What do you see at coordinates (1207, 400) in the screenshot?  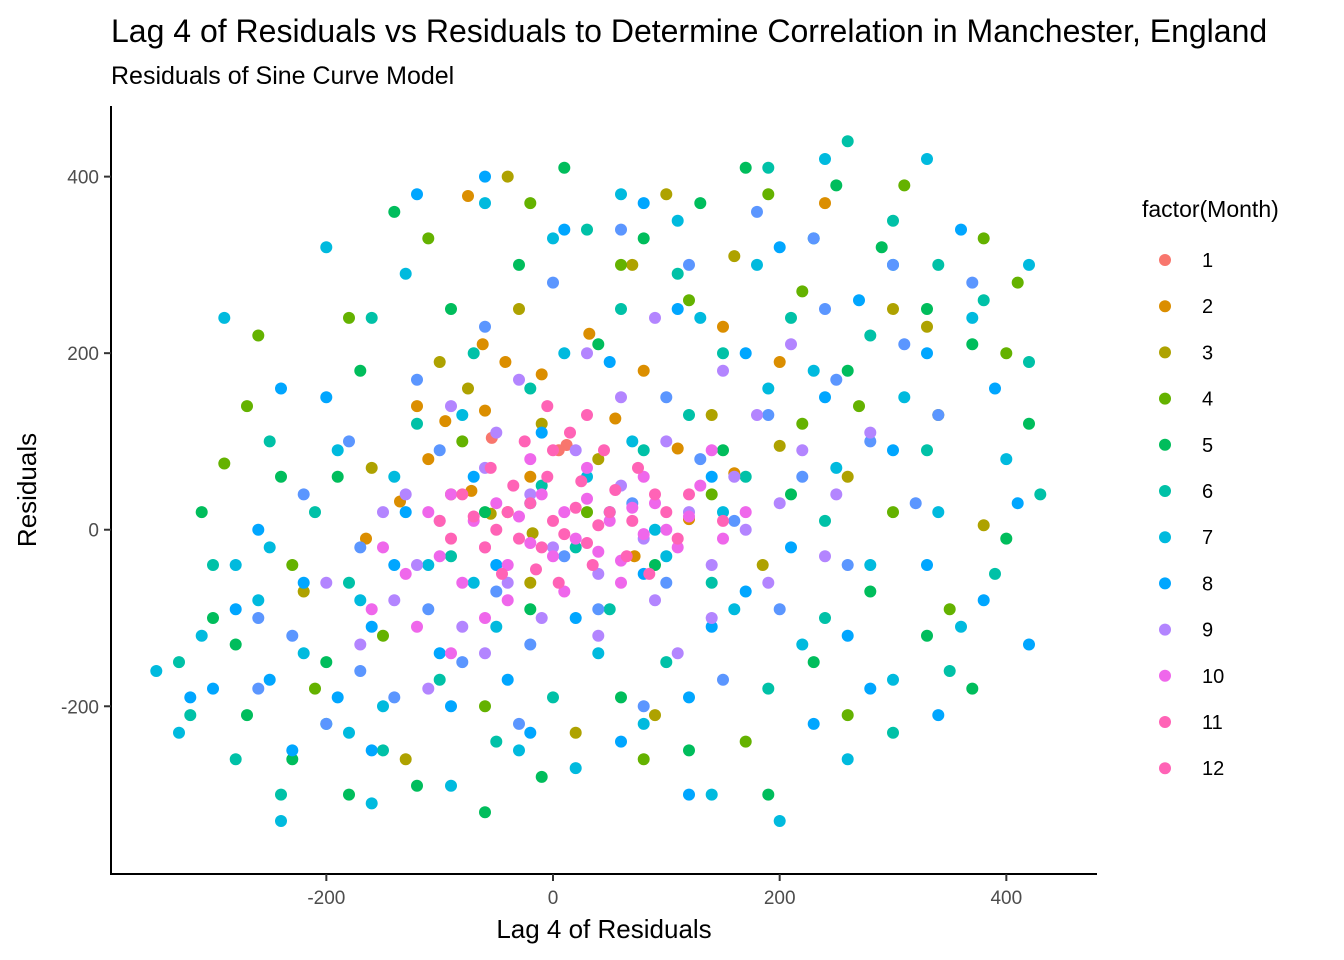 I see `legend-label-4: 4` at bounding box center [1207, 400].